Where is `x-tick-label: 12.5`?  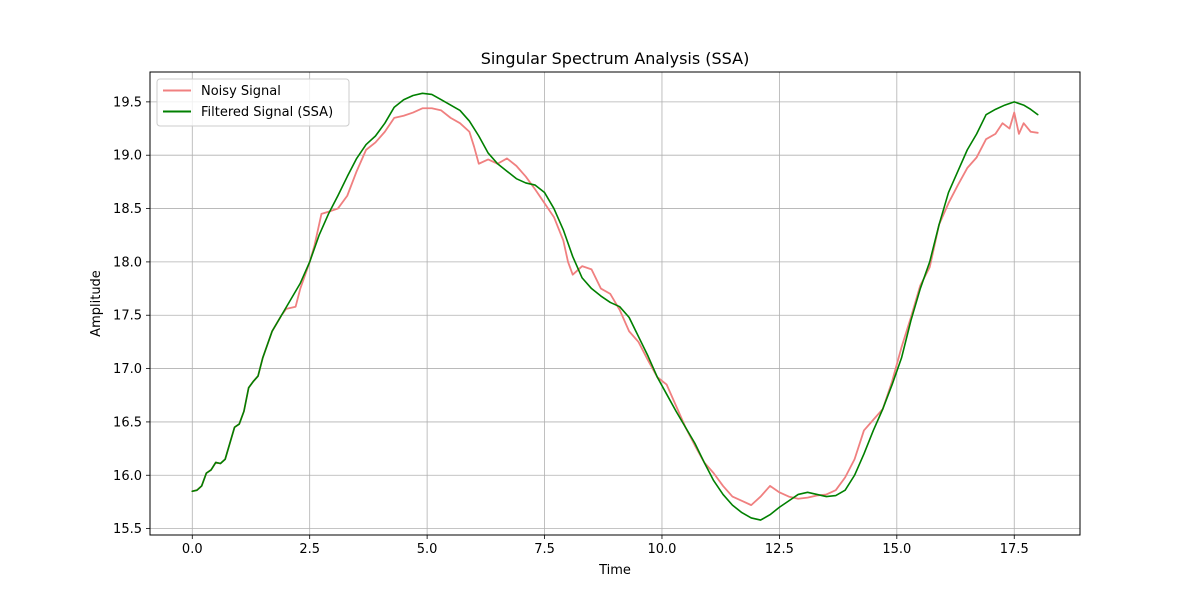
x-tick-label: 12.5 is located at coordinates (779, 549).